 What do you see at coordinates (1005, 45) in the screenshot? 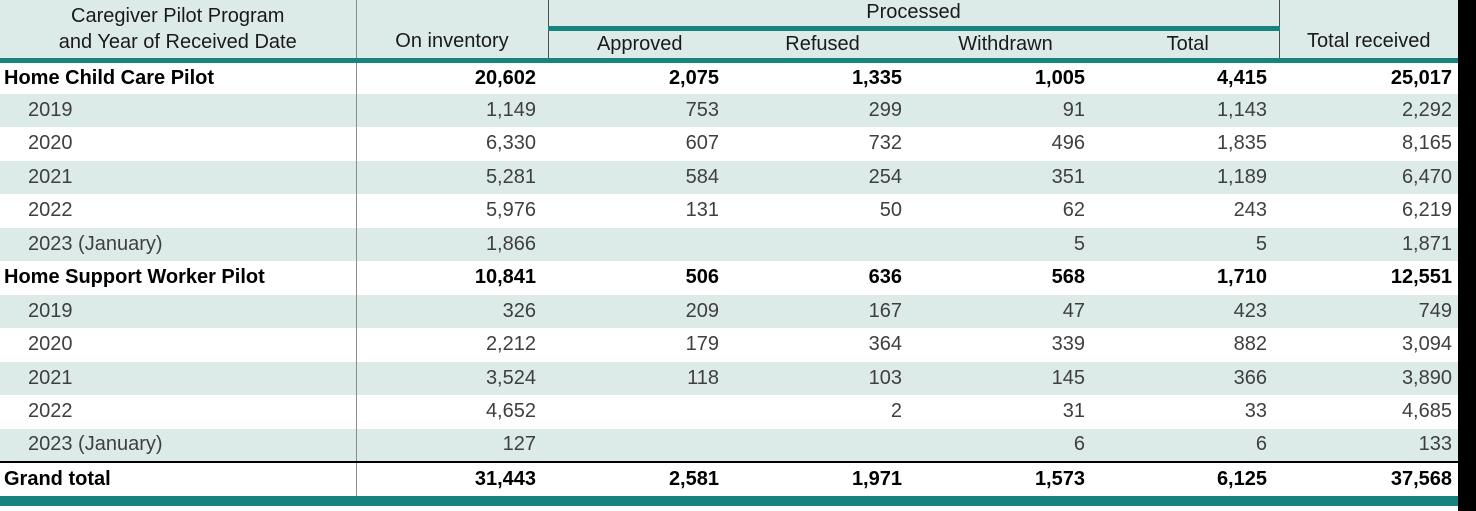
I see `column-header-withdrawn: Withdrawn` at bounding box center [1005, 45].